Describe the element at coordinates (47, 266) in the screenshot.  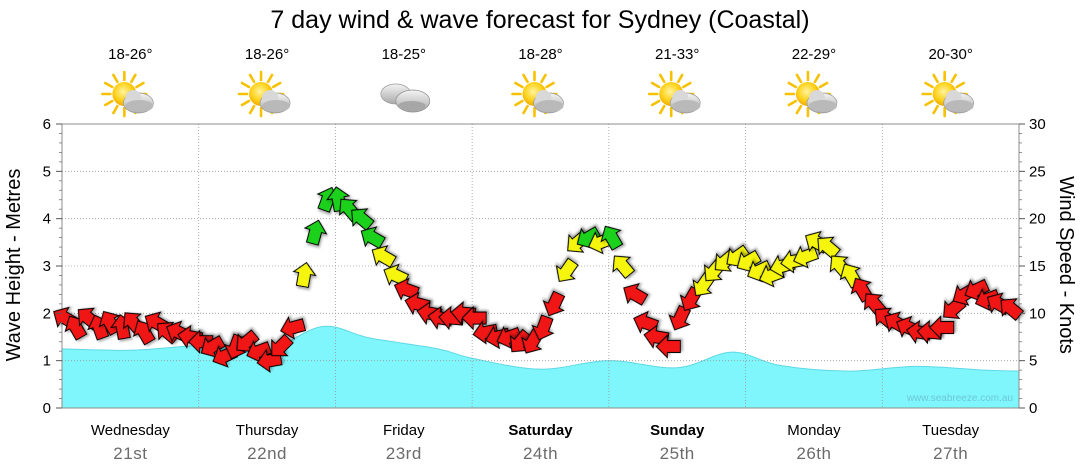
I see `left-tick-label: 3` at that location.